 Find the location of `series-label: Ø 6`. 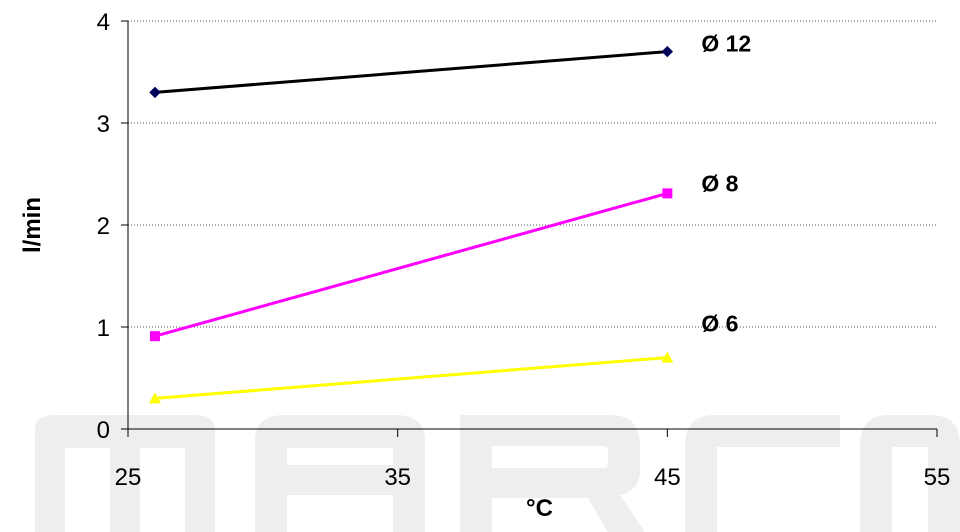

series-label: Ø 6 is located at coordinates (719, 324).